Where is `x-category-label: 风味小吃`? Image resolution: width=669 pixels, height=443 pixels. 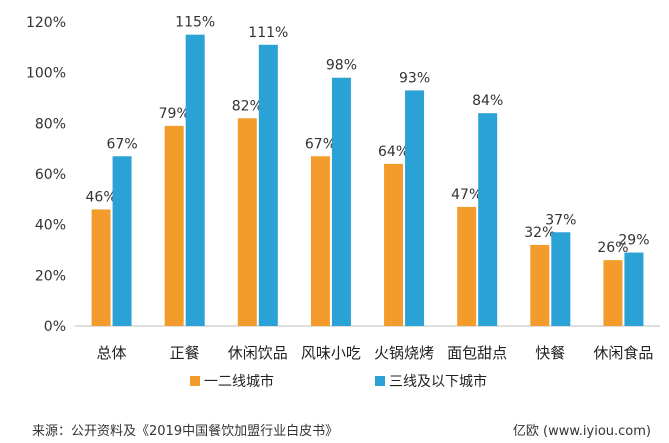
x-category-label: 风味小吃 is located at coordinates (331, 353).